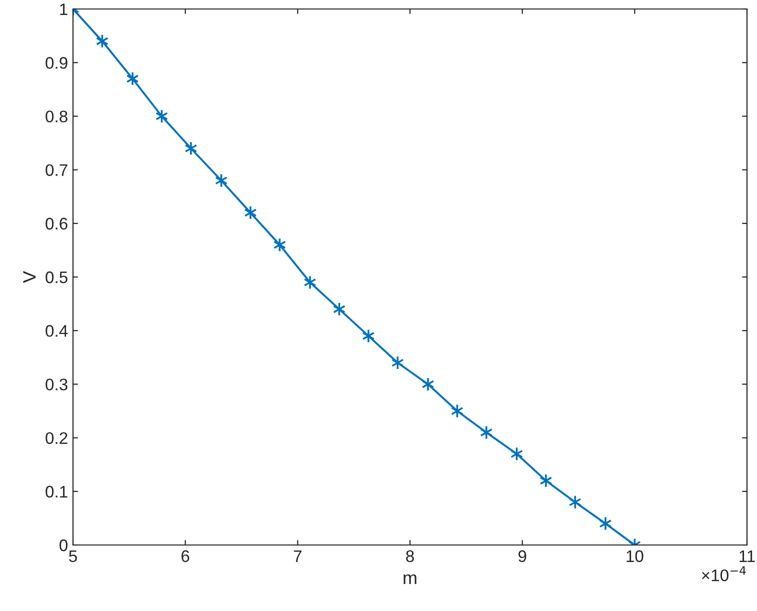 Image resolution: width=757 pixels, height=611 pixels. Describe the element at coordinates (410, 556) in the screenshot. I see `x-tick-label: 8` at that location.